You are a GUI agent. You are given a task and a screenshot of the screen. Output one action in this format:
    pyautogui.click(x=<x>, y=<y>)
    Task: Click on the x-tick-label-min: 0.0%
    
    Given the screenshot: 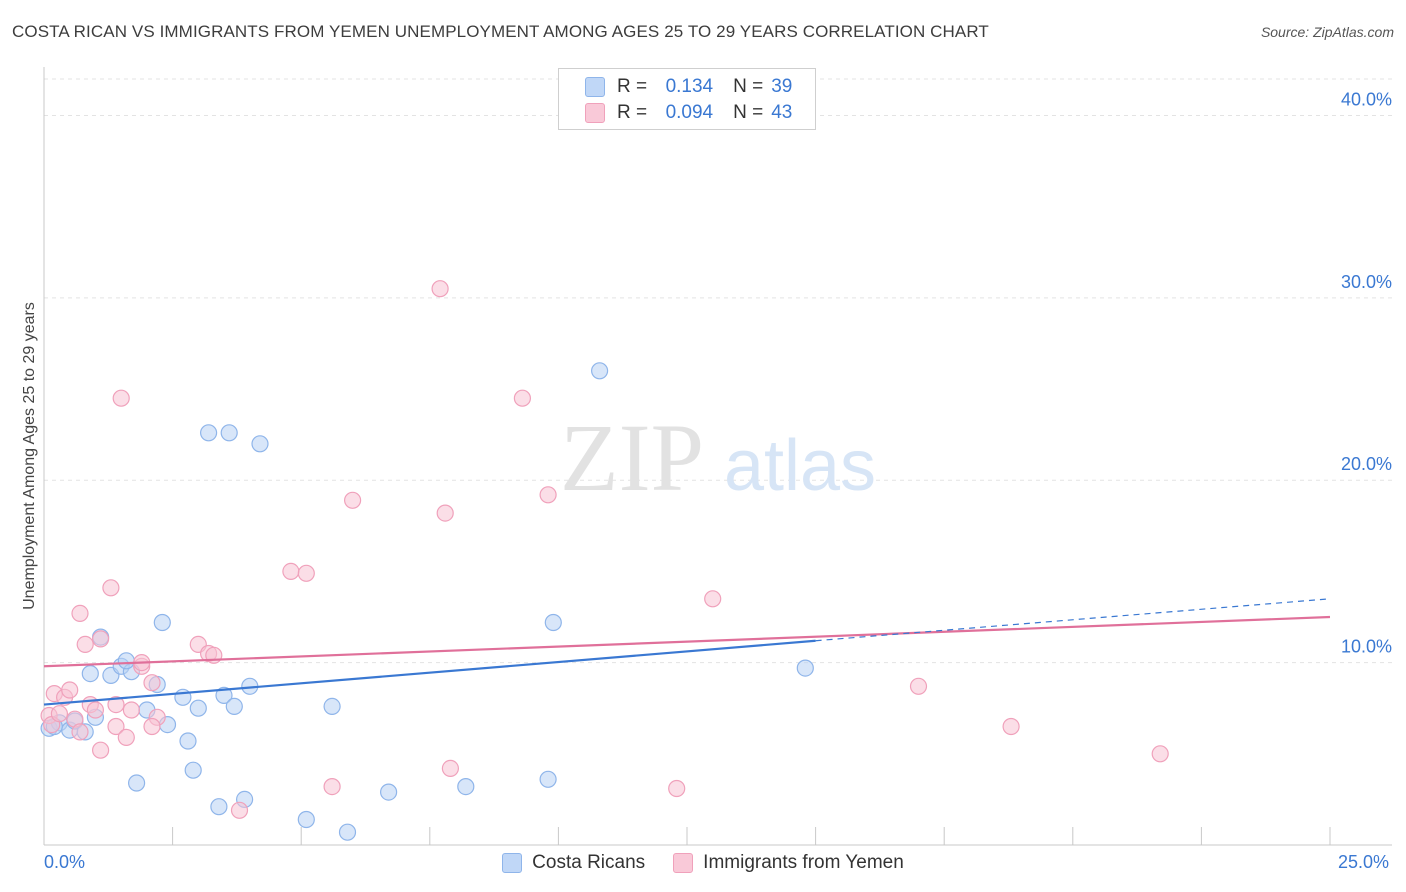 What is the action you would take?
    pyautogui.click(x=65, y=862)
    